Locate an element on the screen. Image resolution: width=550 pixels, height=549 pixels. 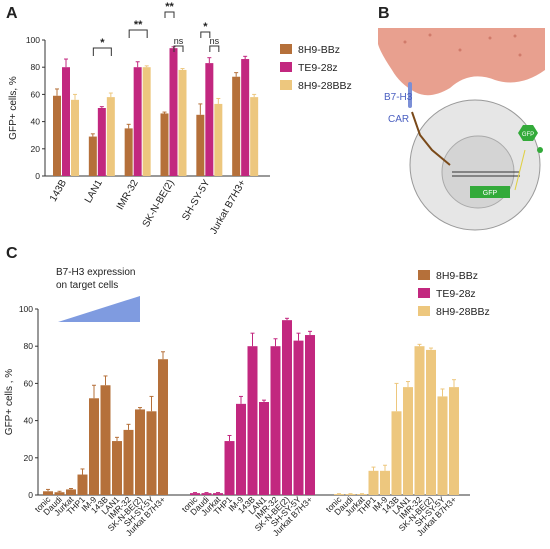
chart-a-category-label: SK-N-BE(2) is located at coordinates (159, 203).